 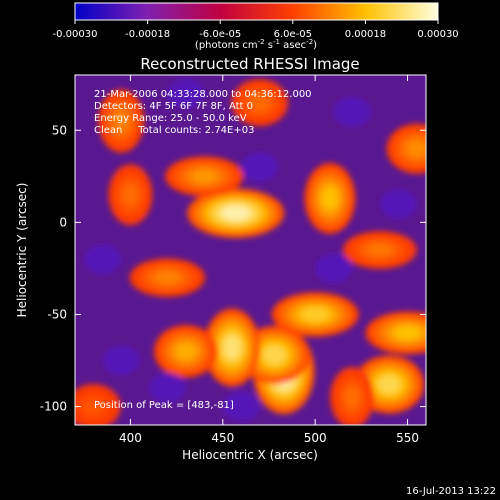 What do you see at coordinates (315, 438) in the screenshot?
I see `x-tick-label: 500` at bounding box center [315, 438].